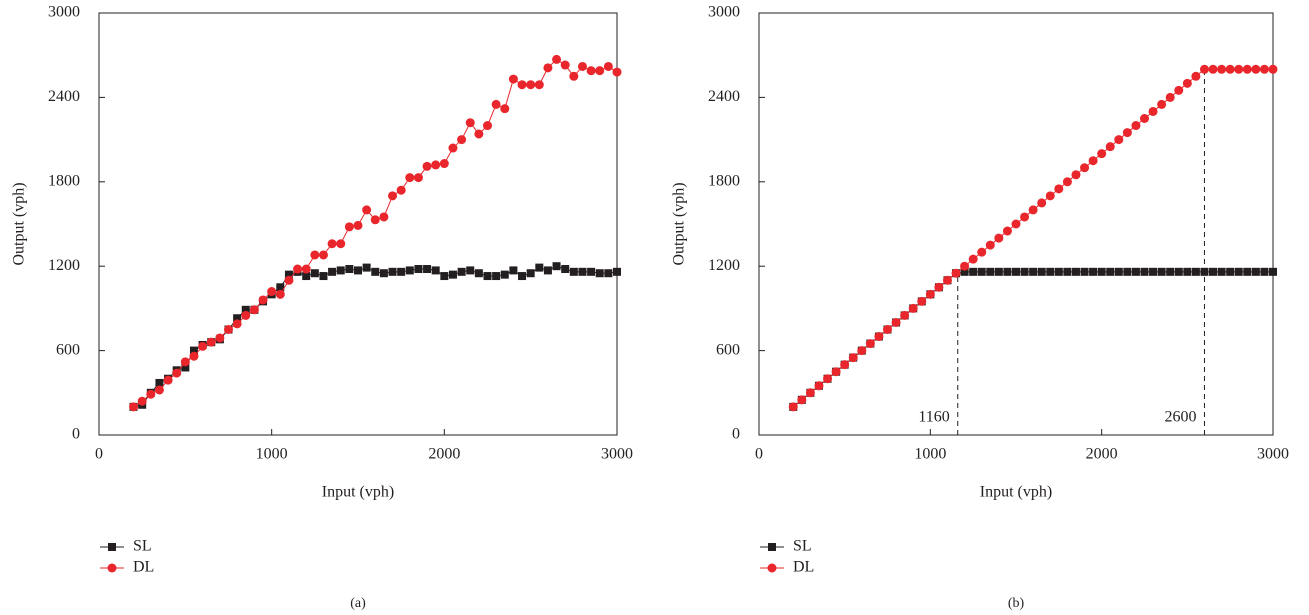  What do you see at coordinates (64, 180) in the screenshot?
I see `y-tick-label: 1800` at bounding box center [64, 180].